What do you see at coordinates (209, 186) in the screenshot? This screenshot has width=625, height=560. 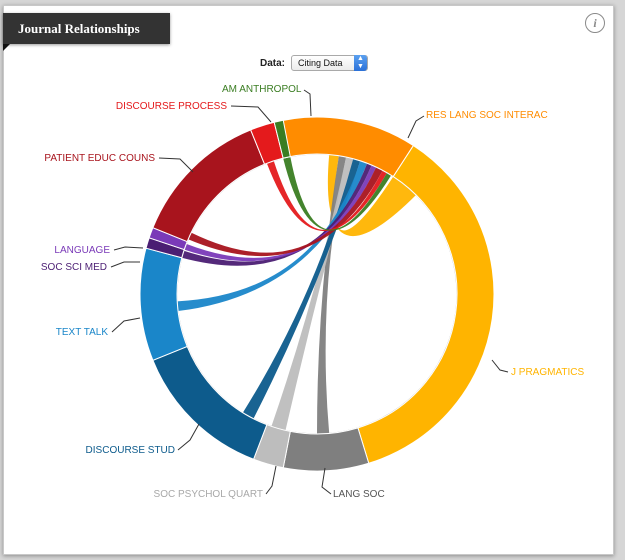 I see `arc-patient-educ-couns` at bounding box center [209, 186].